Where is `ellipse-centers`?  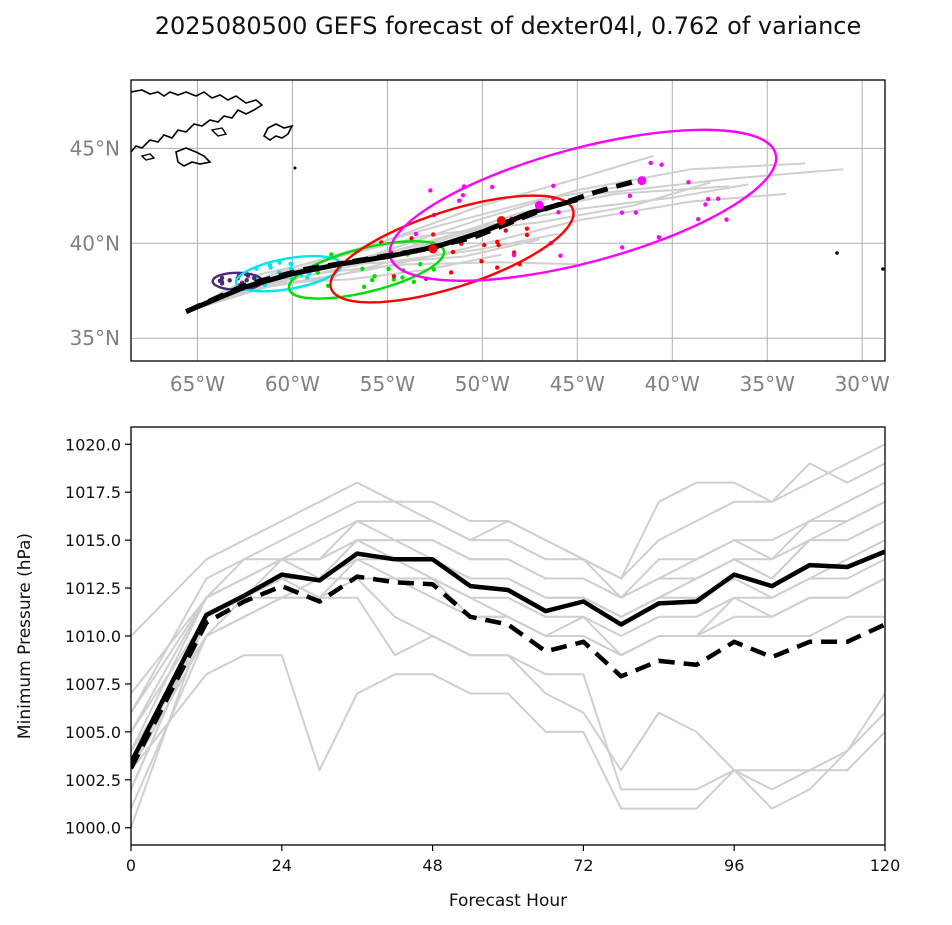 ellipse-centers is located at coordinates (537, 215).